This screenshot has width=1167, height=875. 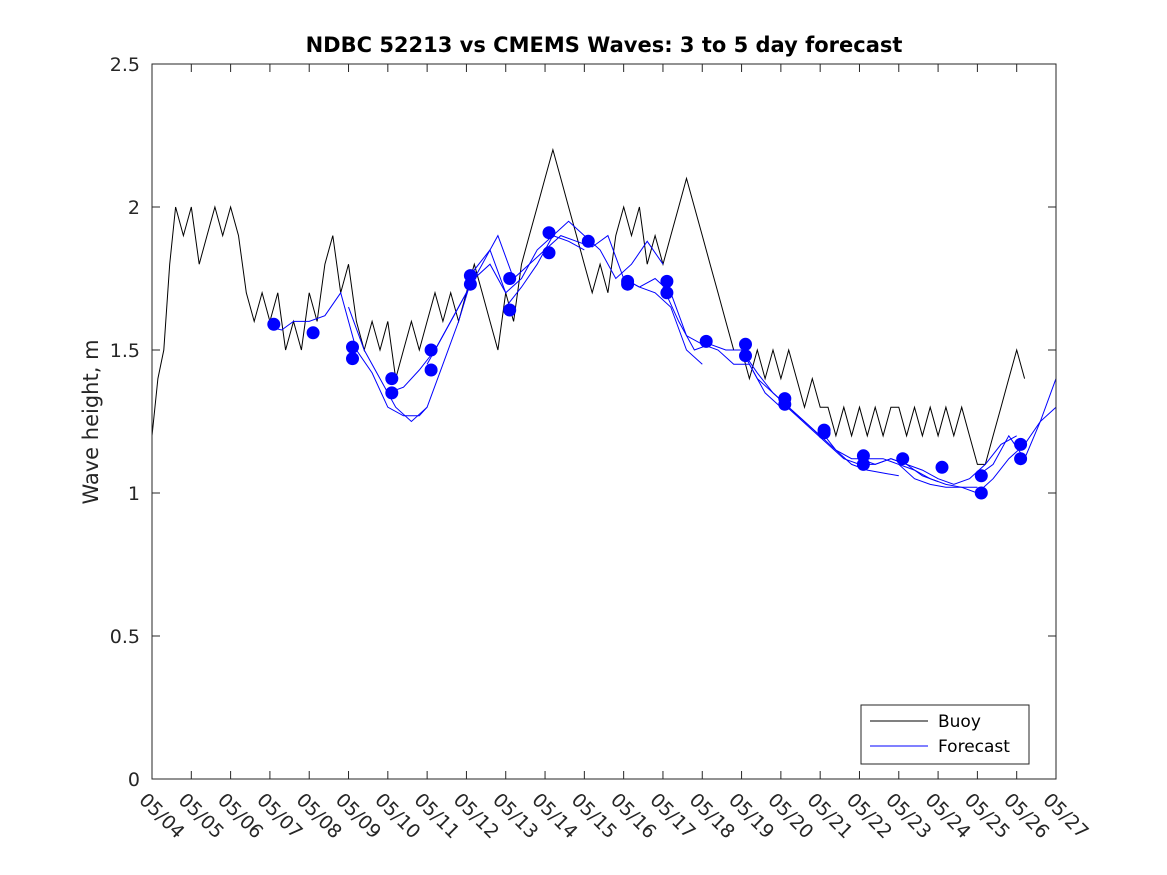 What do you see at coordinates (125, 637) in the screenshot?
I see `y-tick-label: 0.5` at bounding box center [125, 637].